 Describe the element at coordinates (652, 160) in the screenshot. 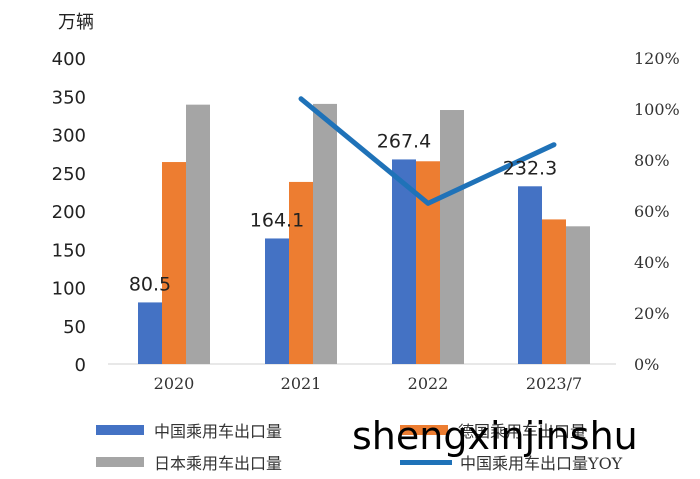

I see `y2-axis-tick-label: 80%` at that location.